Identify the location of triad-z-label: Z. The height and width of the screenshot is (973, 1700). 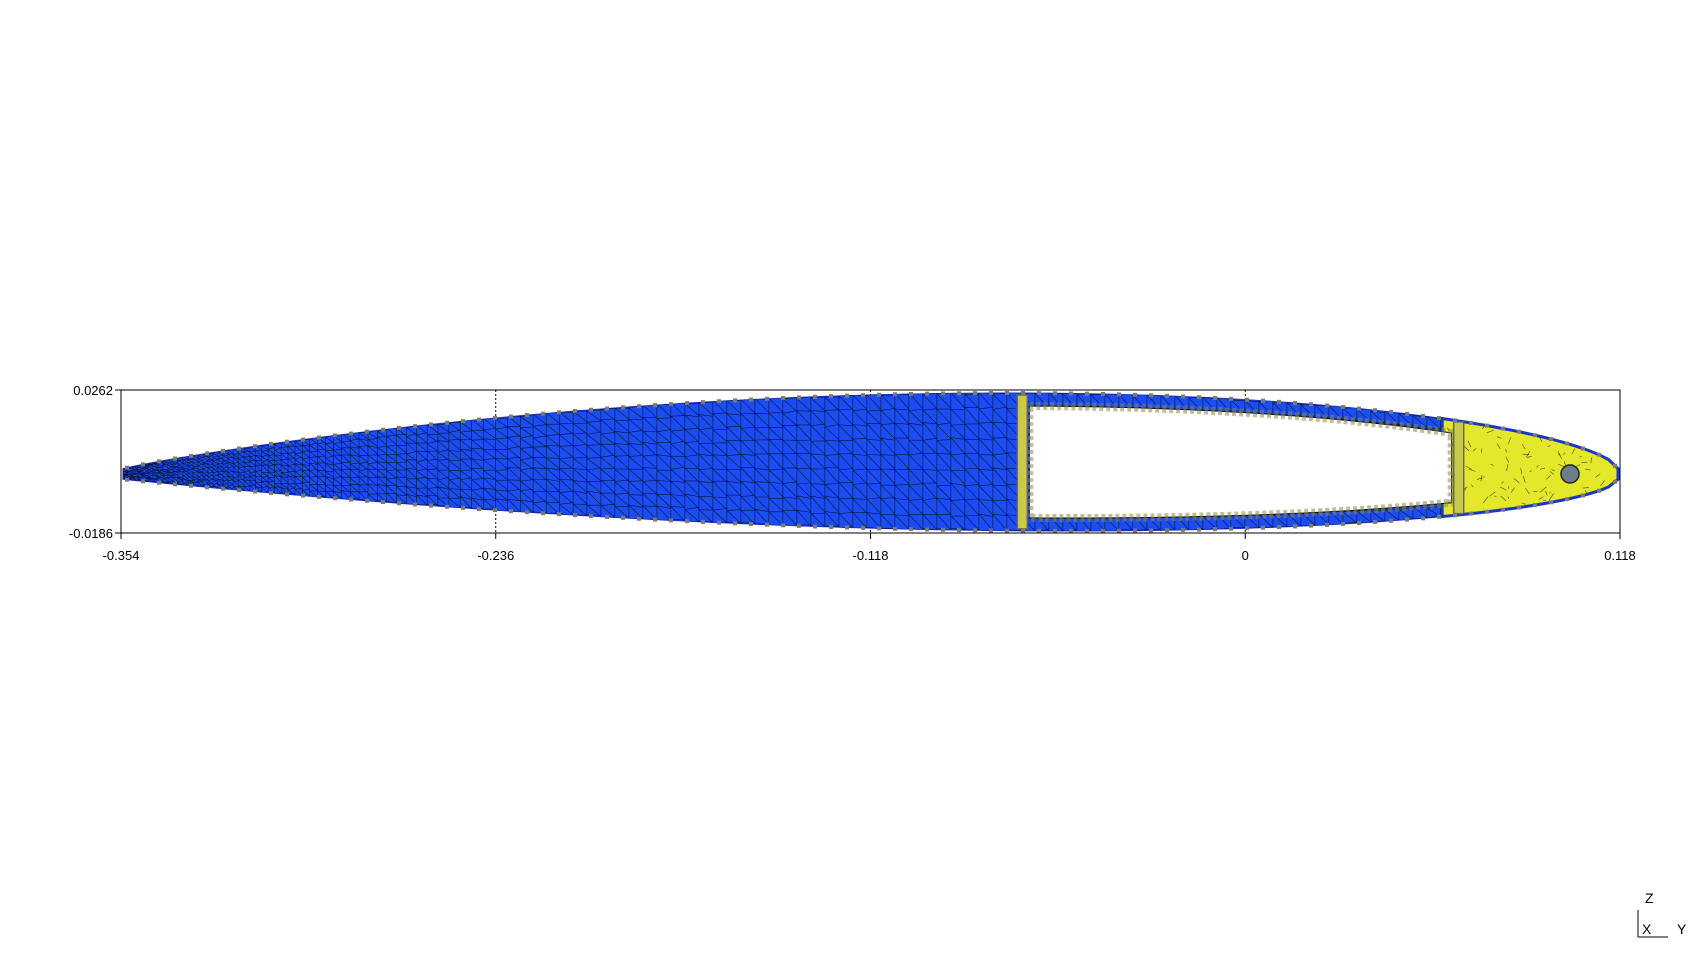
(1649, 898).